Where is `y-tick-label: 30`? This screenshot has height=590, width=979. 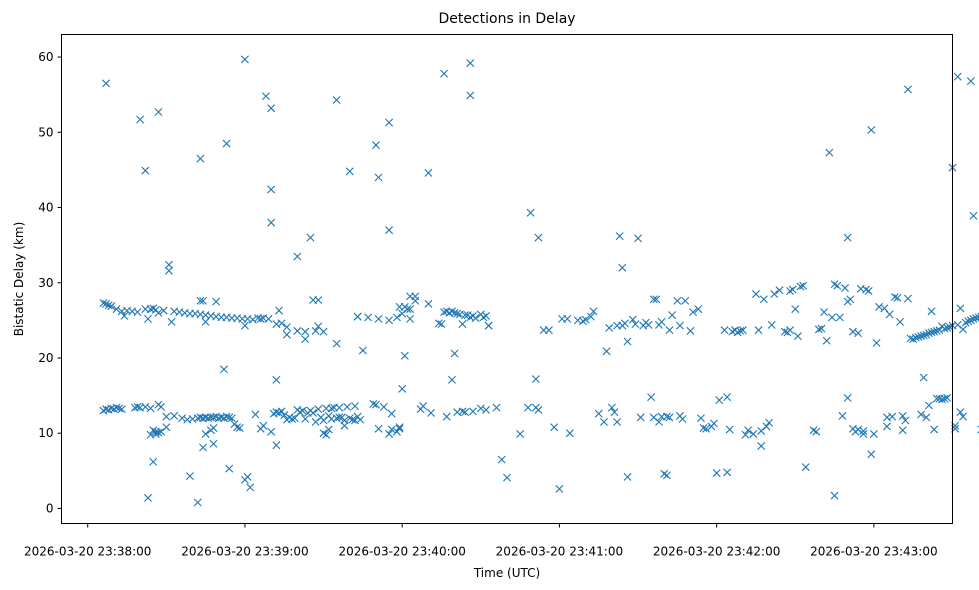 y-tick-label: 30 is located at coordinates (45, 283).